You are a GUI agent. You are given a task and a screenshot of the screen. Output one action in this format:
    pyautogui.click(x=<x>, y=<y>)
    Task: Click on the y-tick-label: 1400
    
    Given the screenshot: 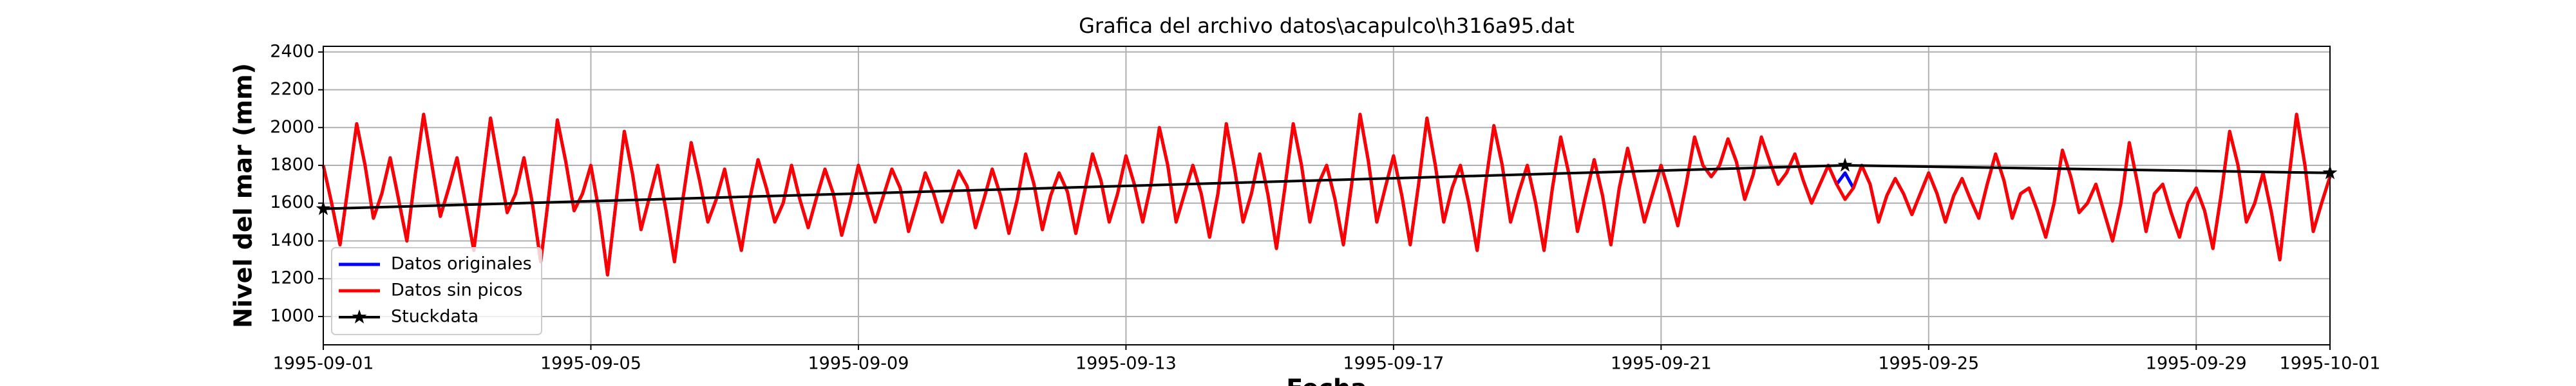 What is the action you would take?
    pyautogui.click(x=292, y=240)
    